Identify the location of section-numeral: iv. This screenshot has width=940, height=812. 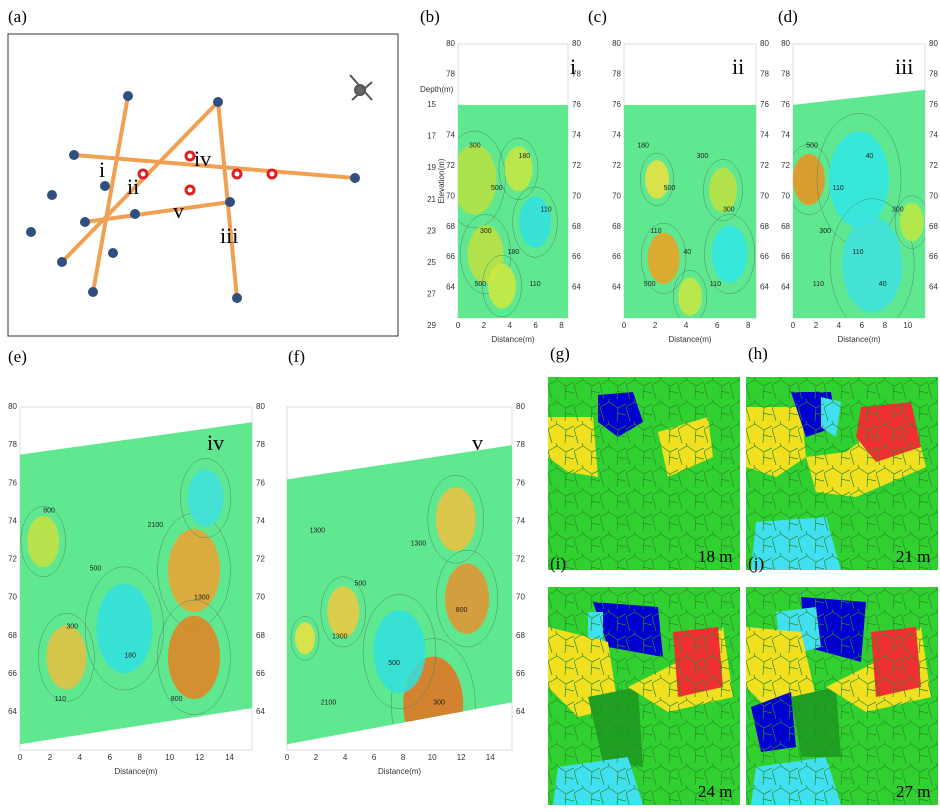
(215, 442).